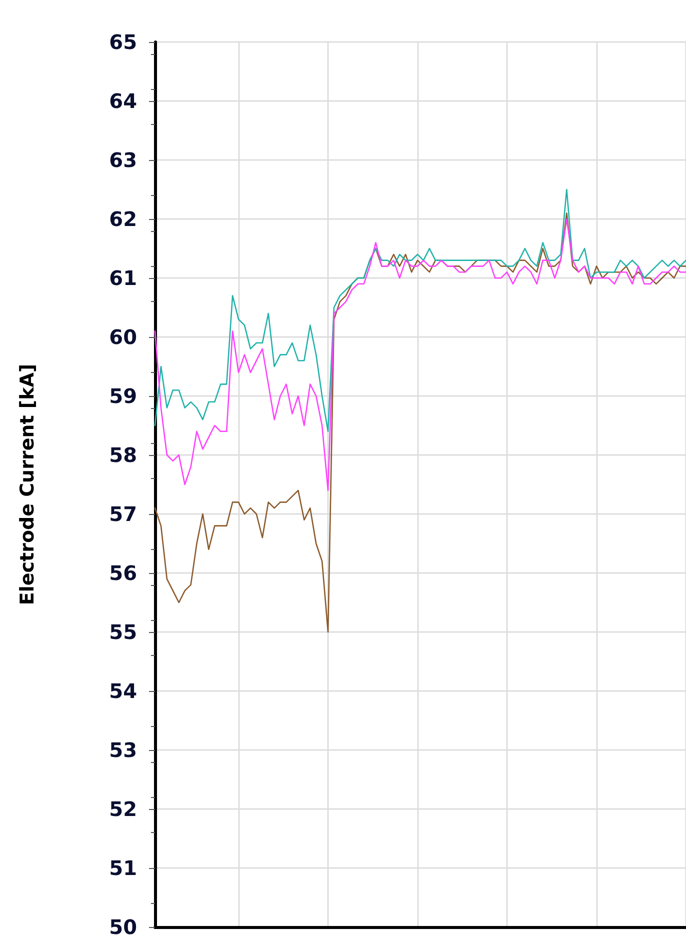 This screenshot has width=686, height=937. Describe the element at coordinates (123, 455) in the screenshot. I see `y-tick-label: 58` at that location.